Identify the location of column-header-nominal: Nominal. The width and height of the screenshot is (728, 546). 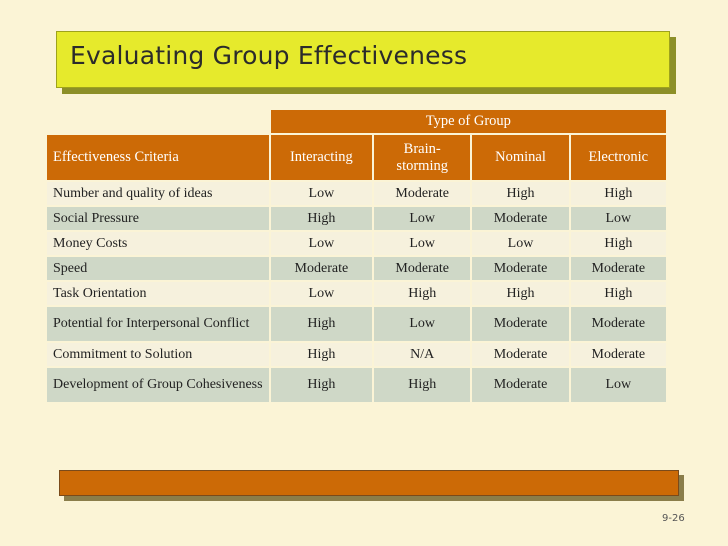
(520, 157).